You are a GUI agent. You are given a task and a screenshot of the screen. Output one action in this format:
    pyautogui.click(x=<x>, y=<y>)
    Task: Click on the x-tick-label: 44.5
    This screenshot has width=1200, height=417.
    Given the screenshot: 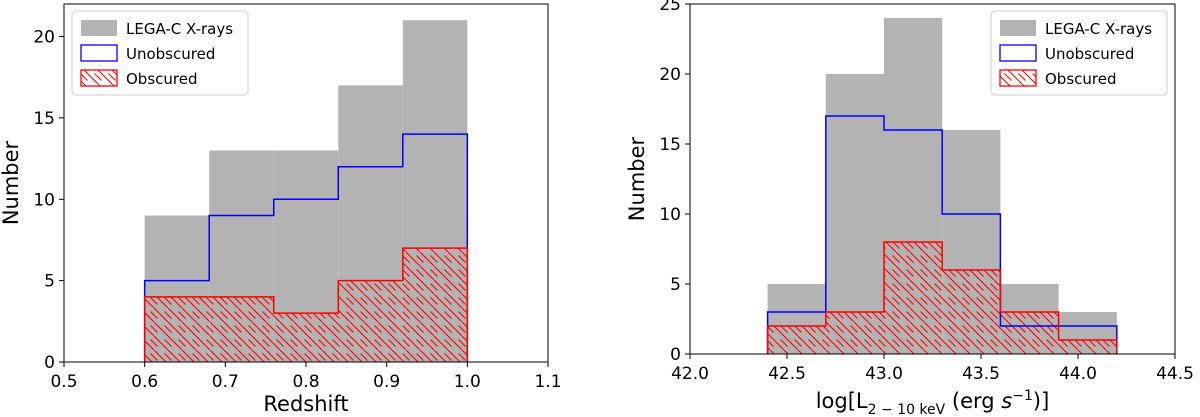 What is the action you would take?
    pyautogui.click(x=1175, y=374)
    